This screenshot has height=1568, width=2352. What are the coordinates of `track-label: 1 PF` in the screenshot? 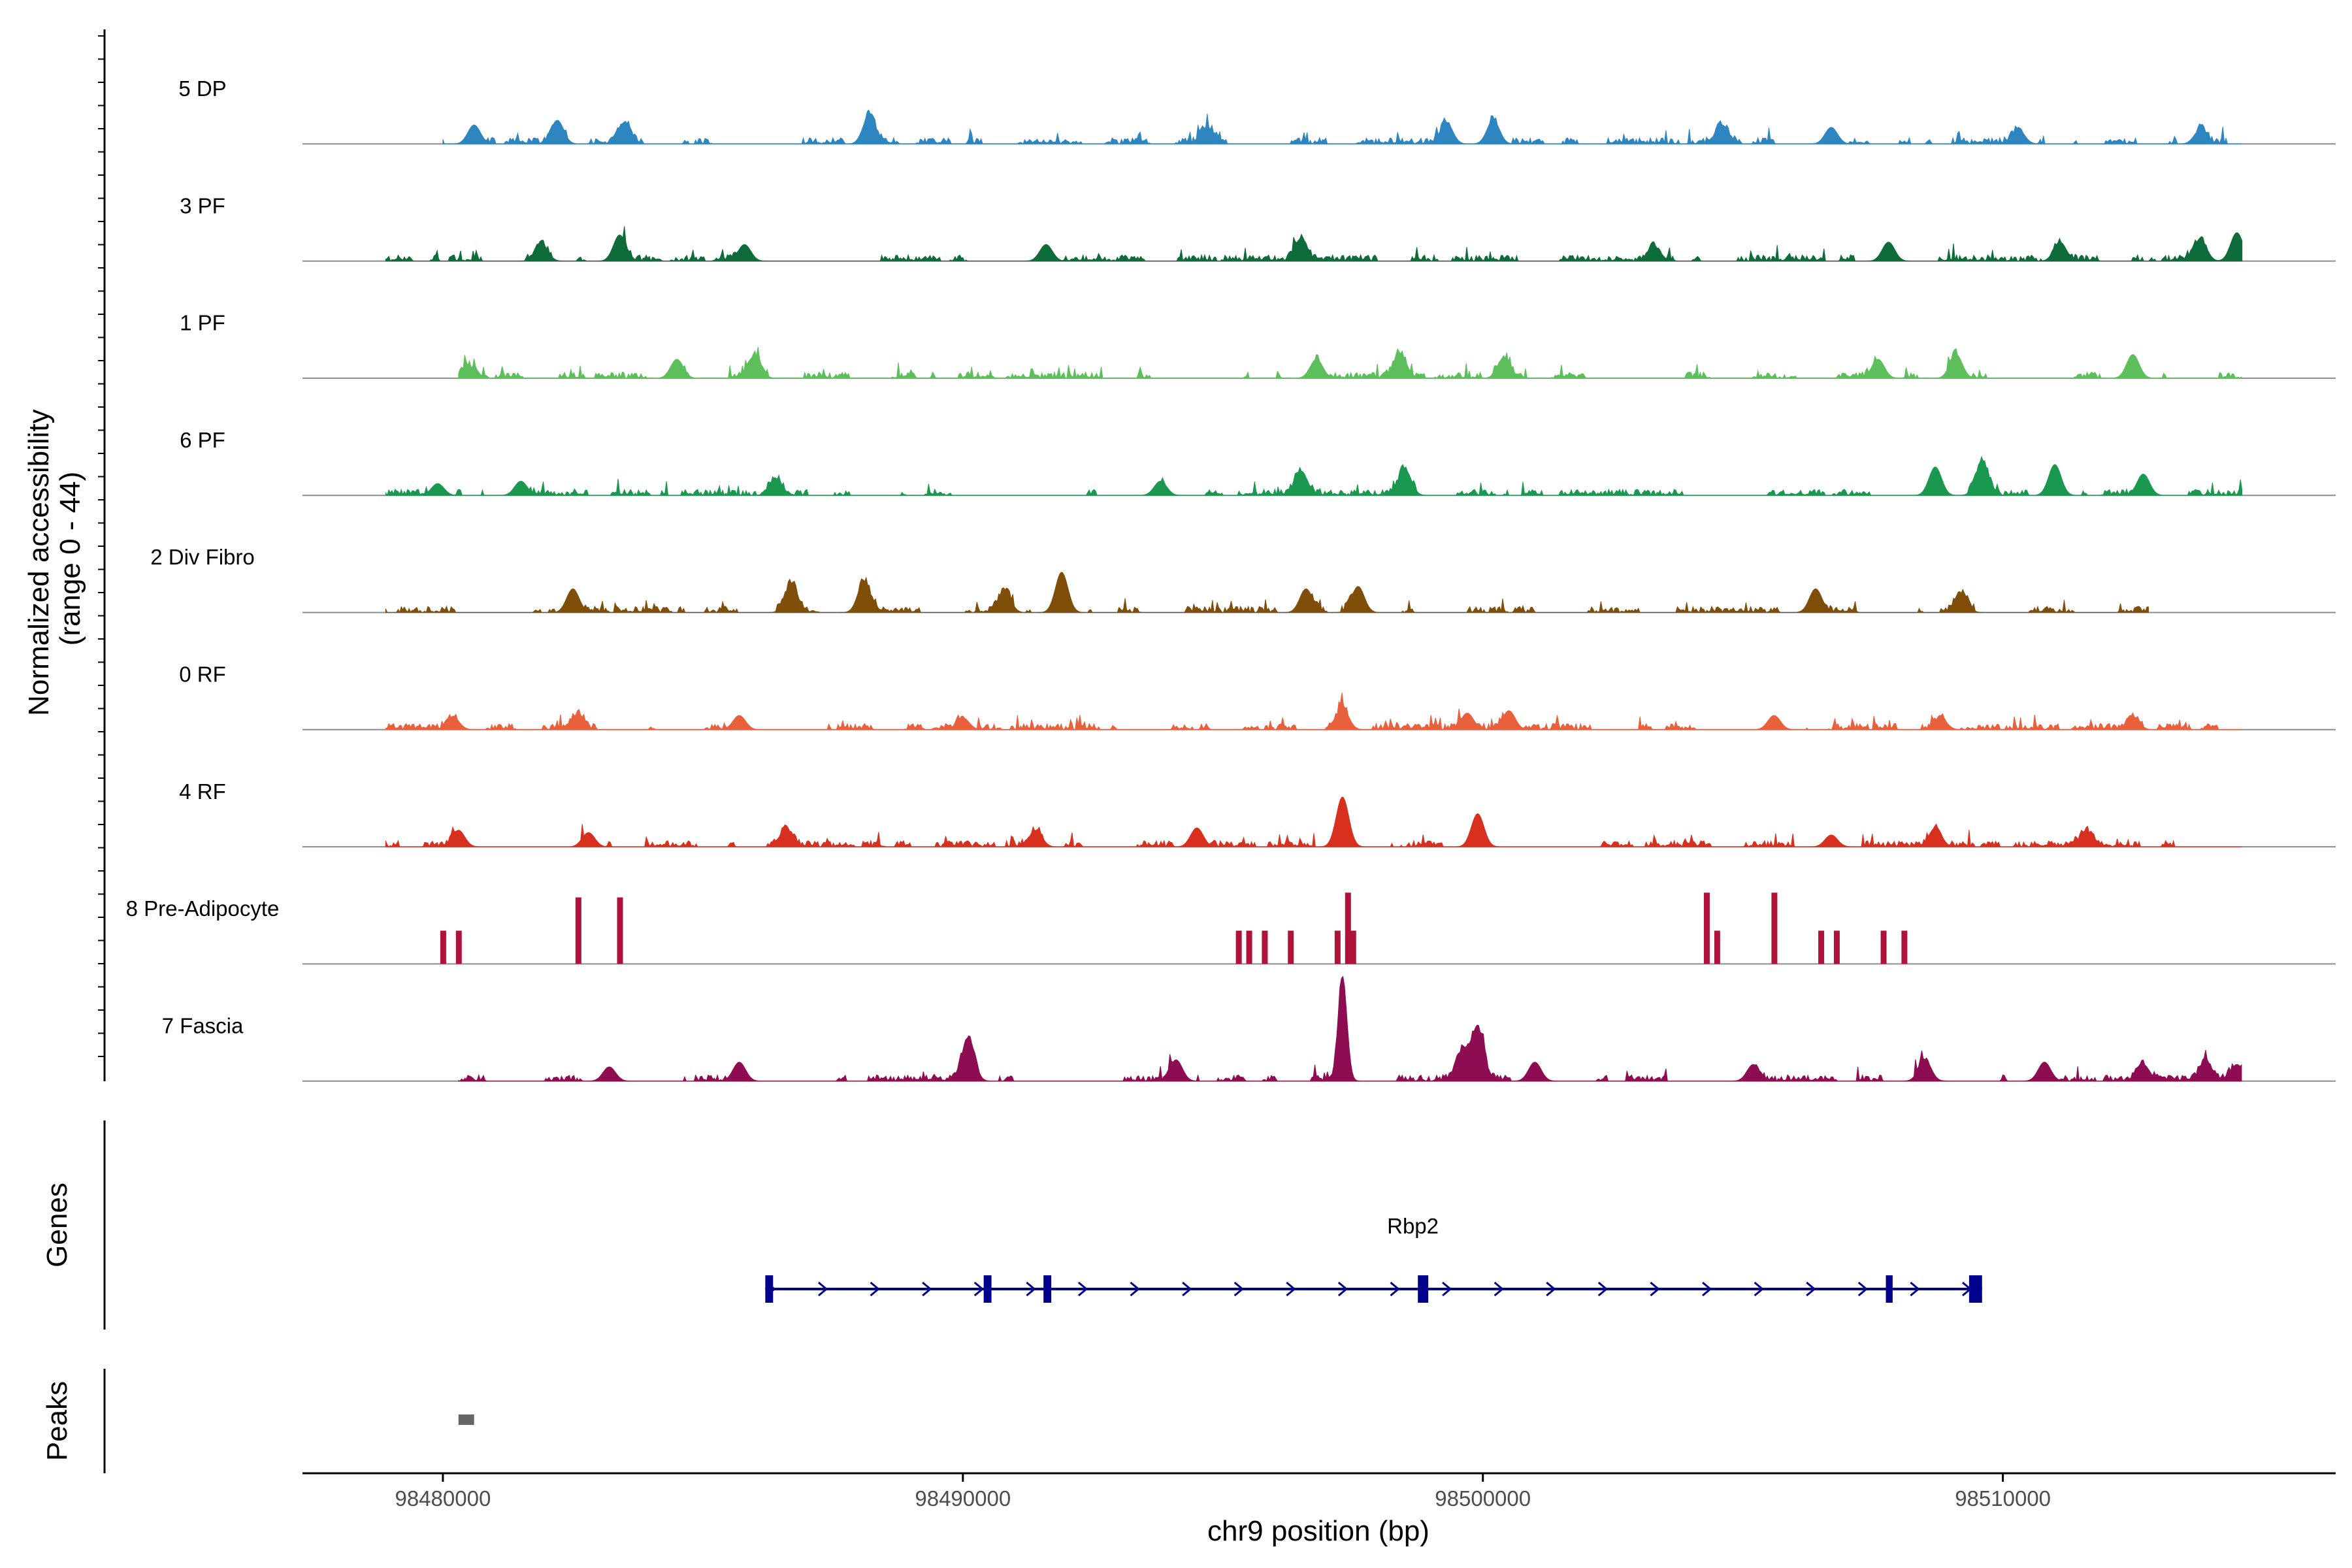 It's located at (202, 323).